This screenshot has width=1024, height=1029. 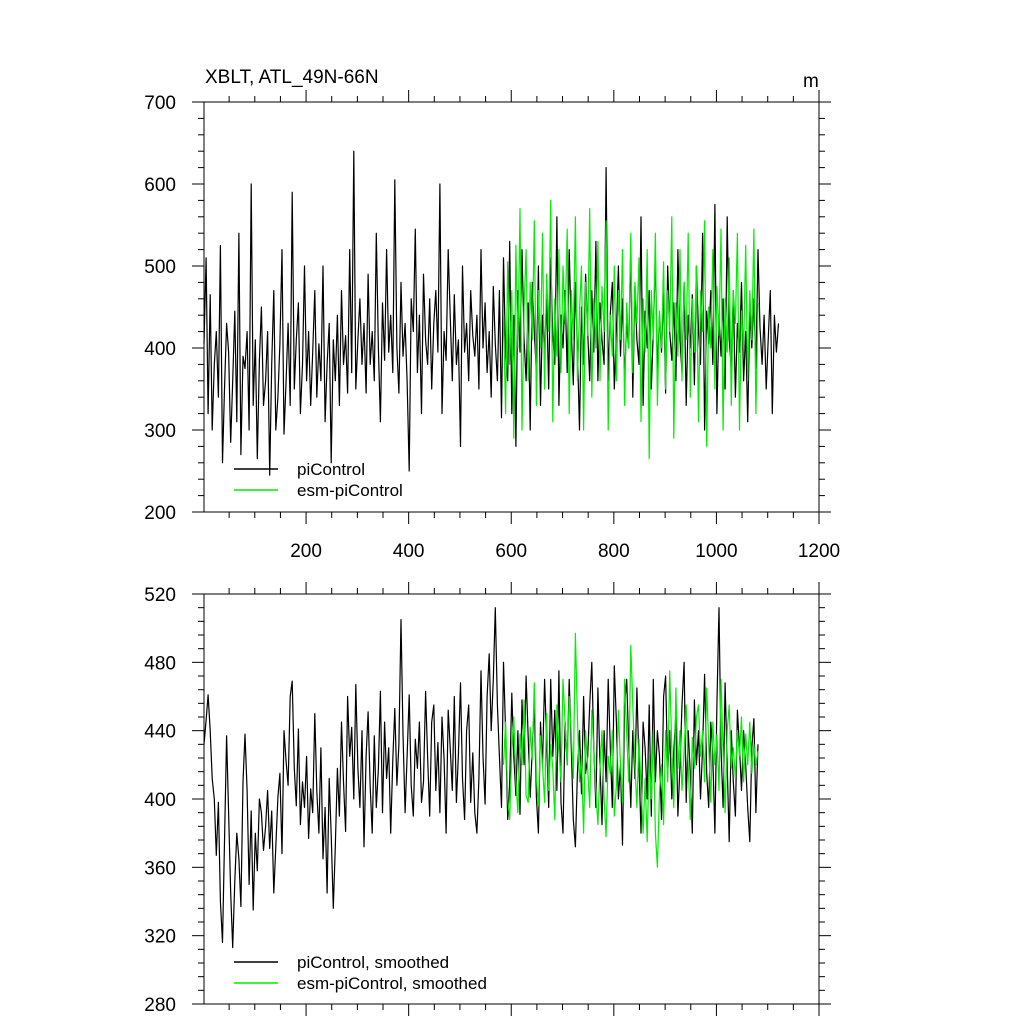 What do you see at coordinates (331, 469) in the screenshot?
I see `legend-label-picontrol: piControl` at bounding box center [331, 469].